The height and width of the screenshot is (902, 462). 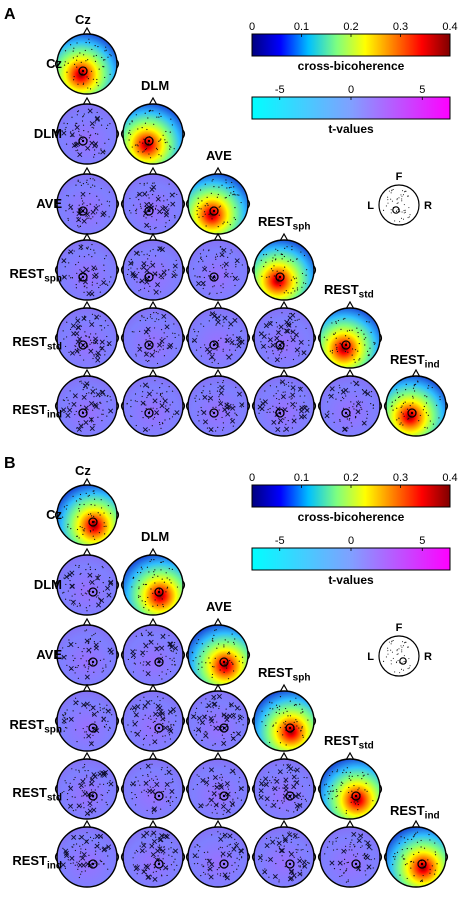 I want to click on panel-letter-a: A, so click(x=10, y=14).